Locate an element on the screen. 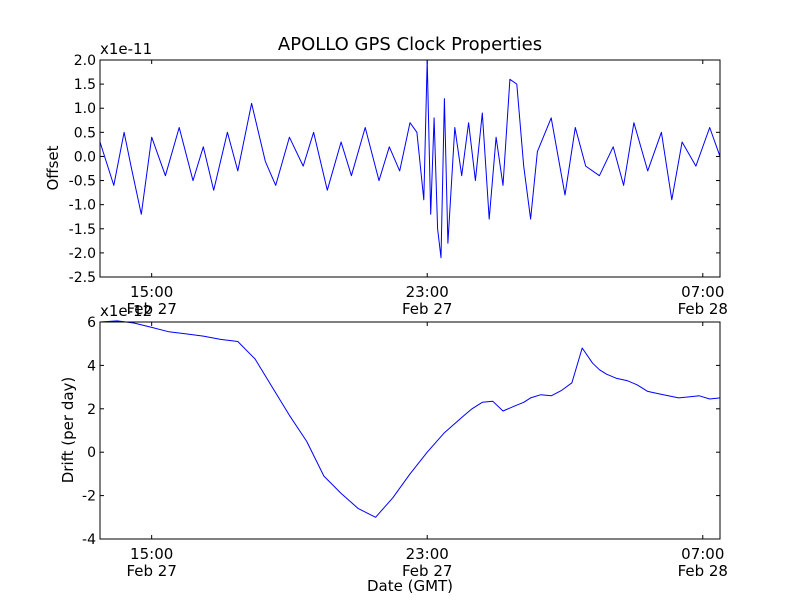 This screenshot has height=600, width=800. drift-ytick-label: 0 is located at coordinates (91, 453).